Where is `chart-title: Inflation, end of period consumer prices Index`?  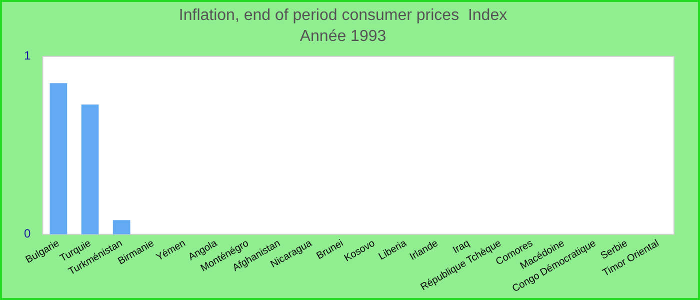 chart-title: Inflation, end of period consumer prices Index is located at coordinates (343, 15).